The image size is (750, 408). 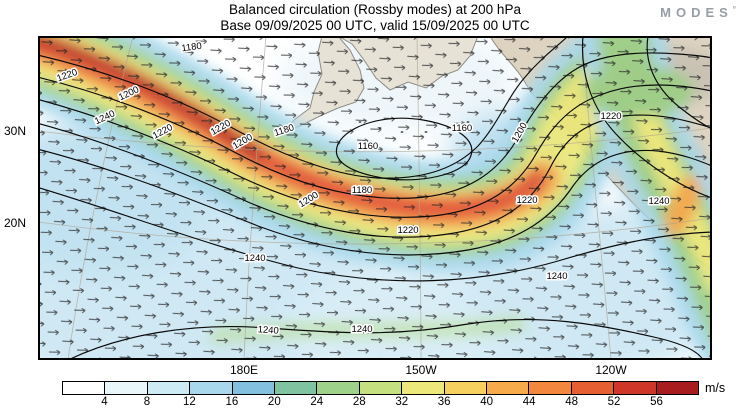 What do you see at coordinates (571, 402) in the screenshot?
I see `colorbar-tick: 48` at bounding box center [571, 402].